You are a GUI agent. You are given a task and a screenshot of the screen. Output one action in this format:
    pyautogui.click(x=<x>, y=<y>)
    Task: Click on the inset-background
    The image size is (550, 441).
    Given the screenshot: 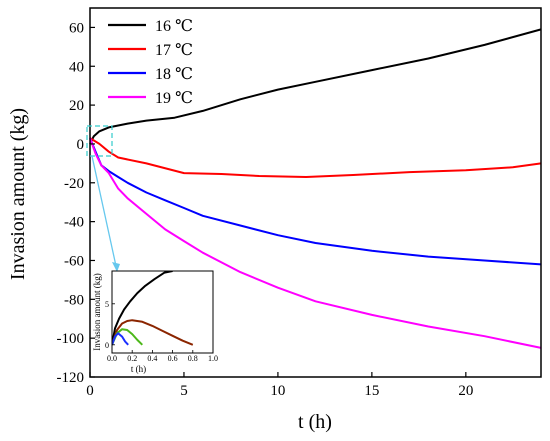 What is the action you would take?
    pyautogui.click(x=162, y=312)
    